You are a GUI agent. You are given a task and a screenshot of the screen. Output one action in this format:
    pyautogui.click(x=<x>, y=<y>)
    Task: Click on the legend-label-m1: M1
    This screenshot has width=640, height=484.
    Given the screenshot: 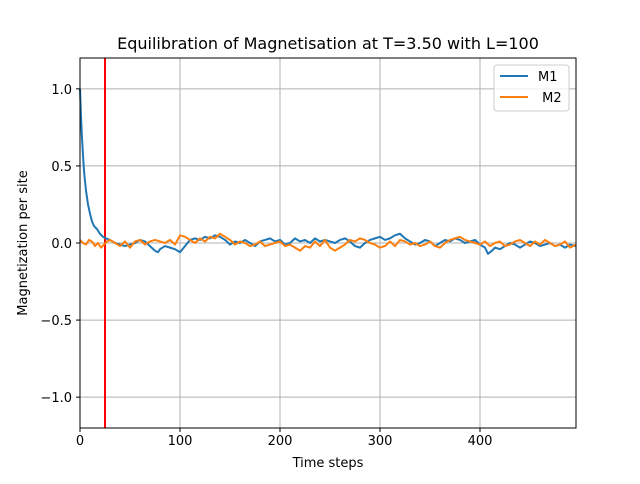 What is the action you would take?
    pyautogui.click(x=548, y=77)
    